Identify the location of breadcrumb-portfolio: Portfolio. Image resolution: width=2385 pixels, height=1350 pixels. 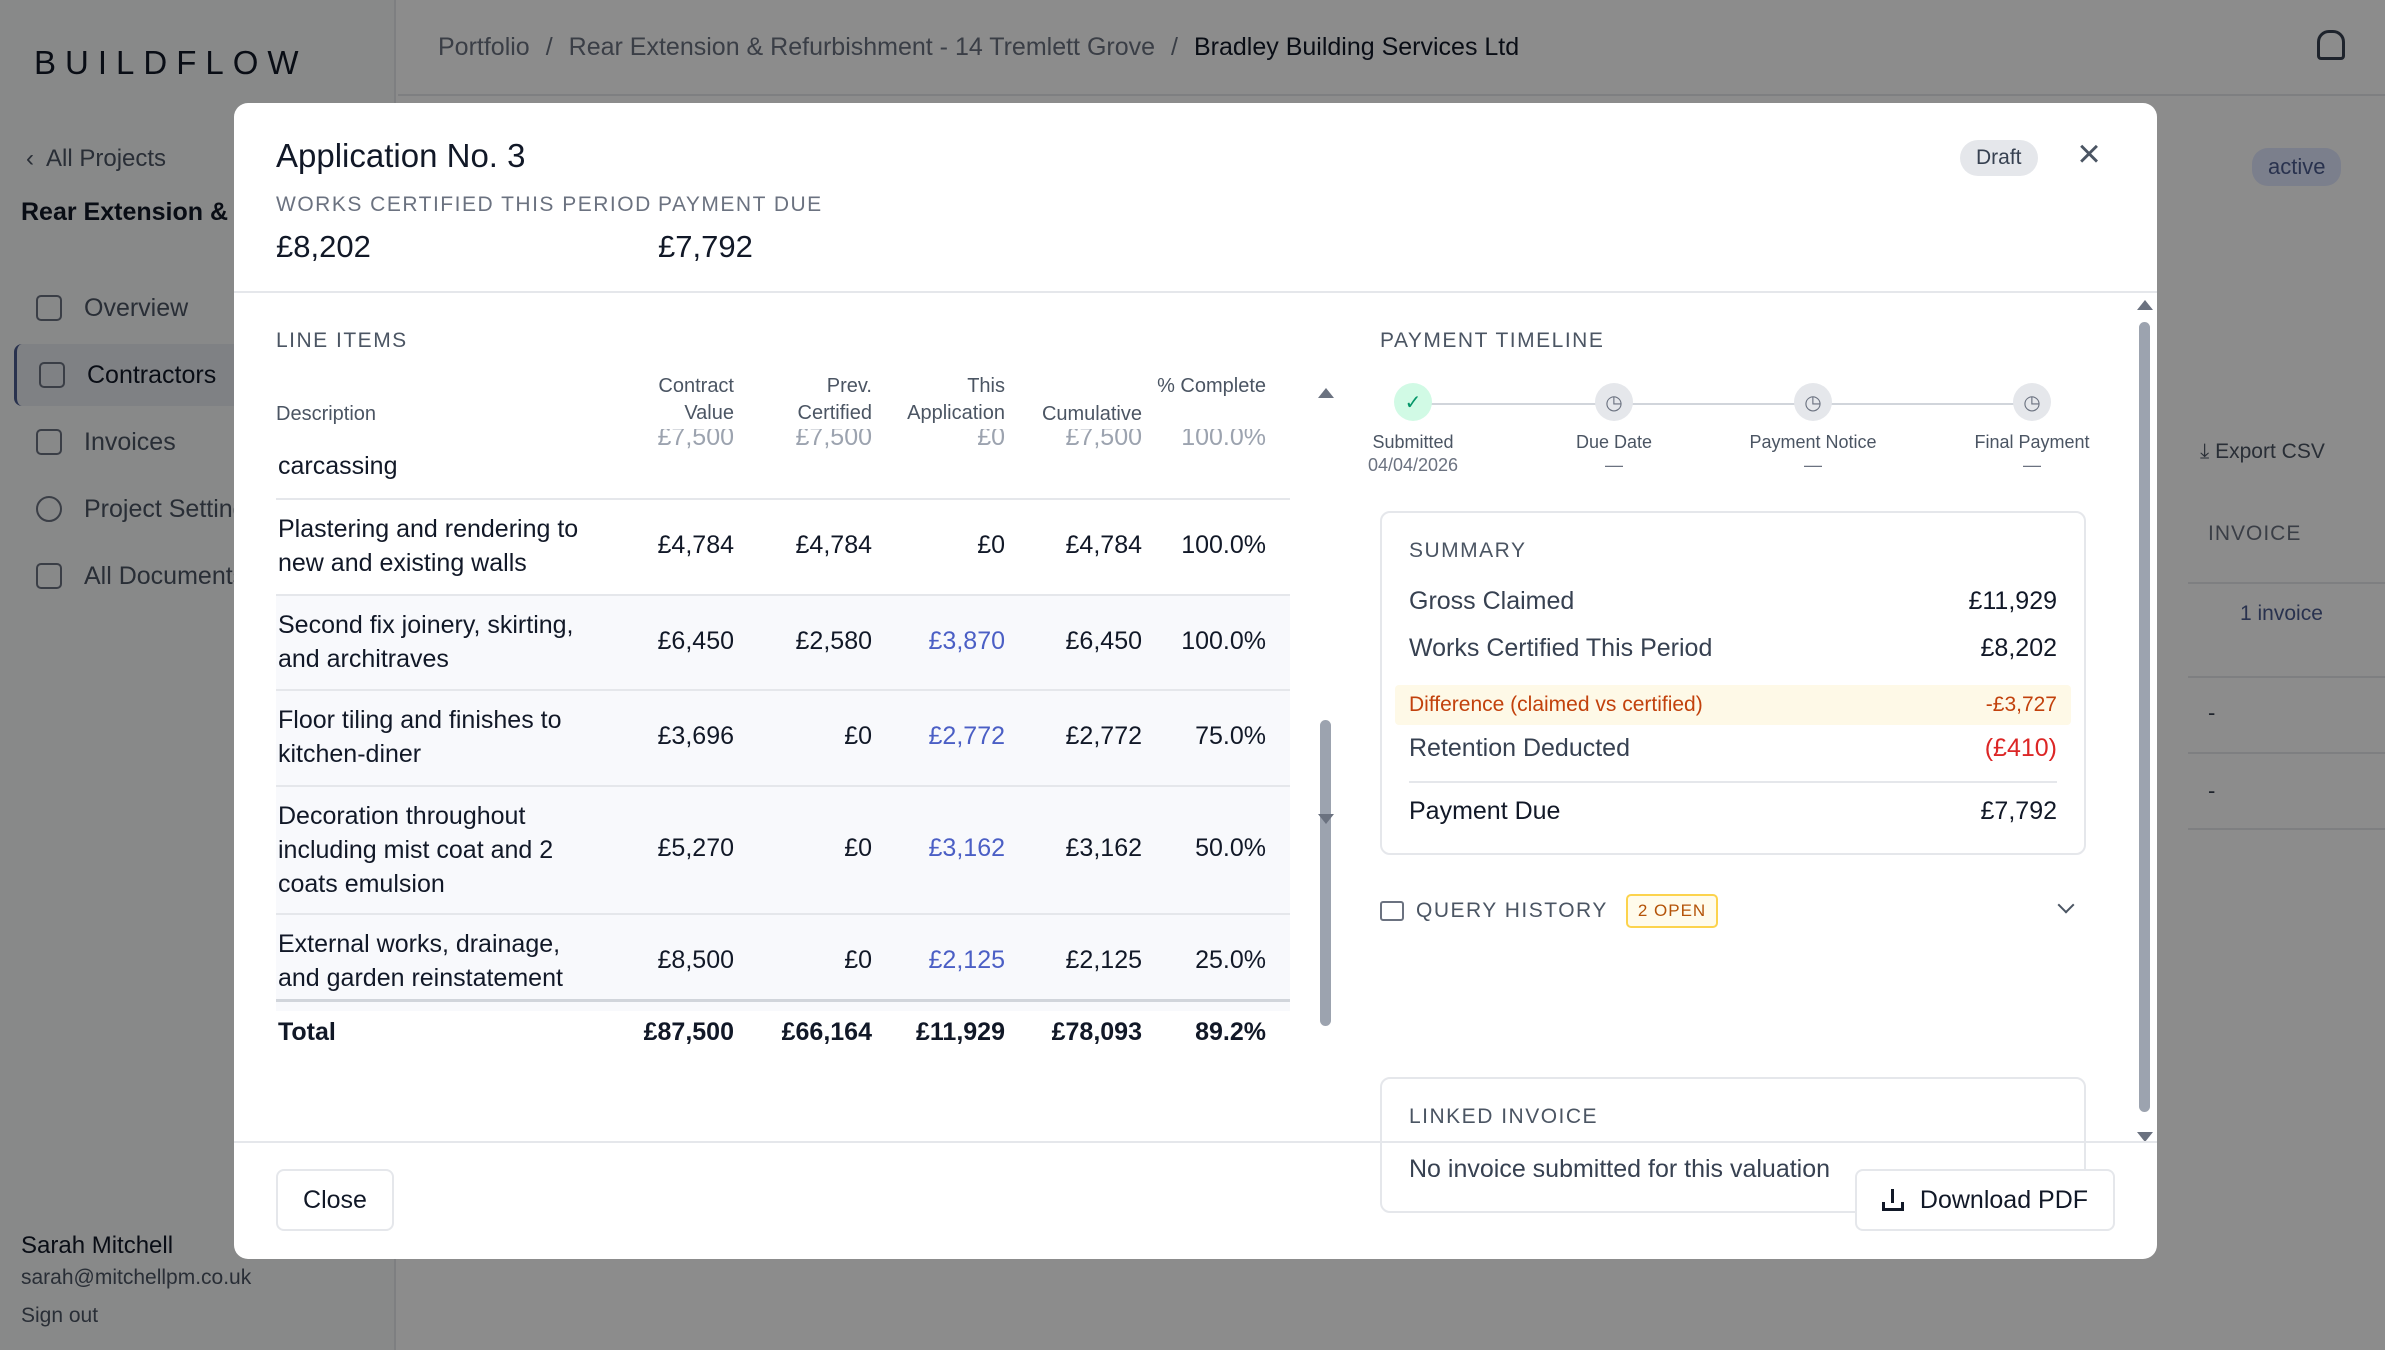
(484, 47).